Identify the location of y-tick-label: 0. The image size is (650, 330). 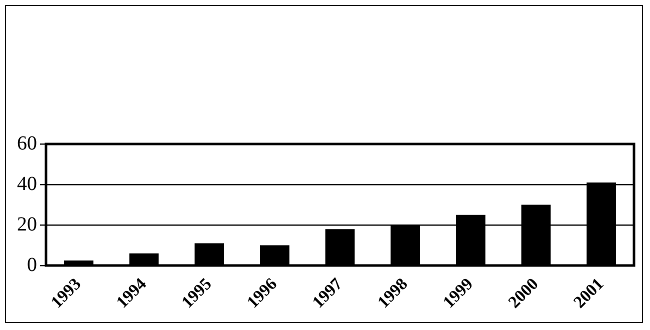
(32, 265).